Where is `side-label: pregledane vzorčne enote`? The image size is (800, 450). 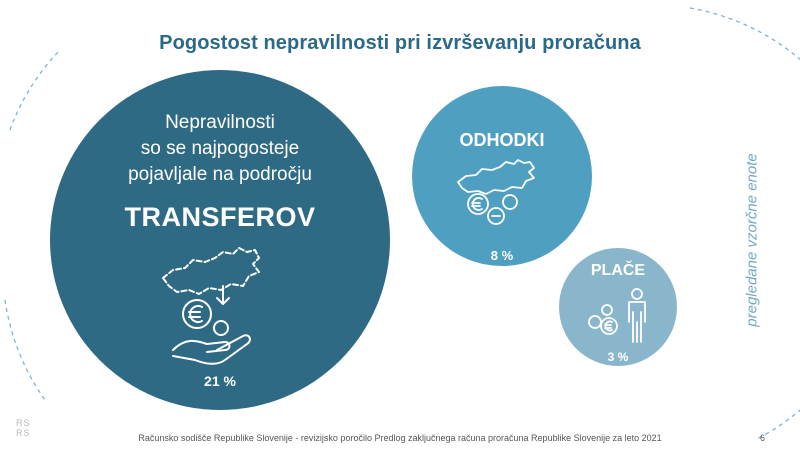
side-label: pregledane vzorčne enote is located at coordinates (752, 240).